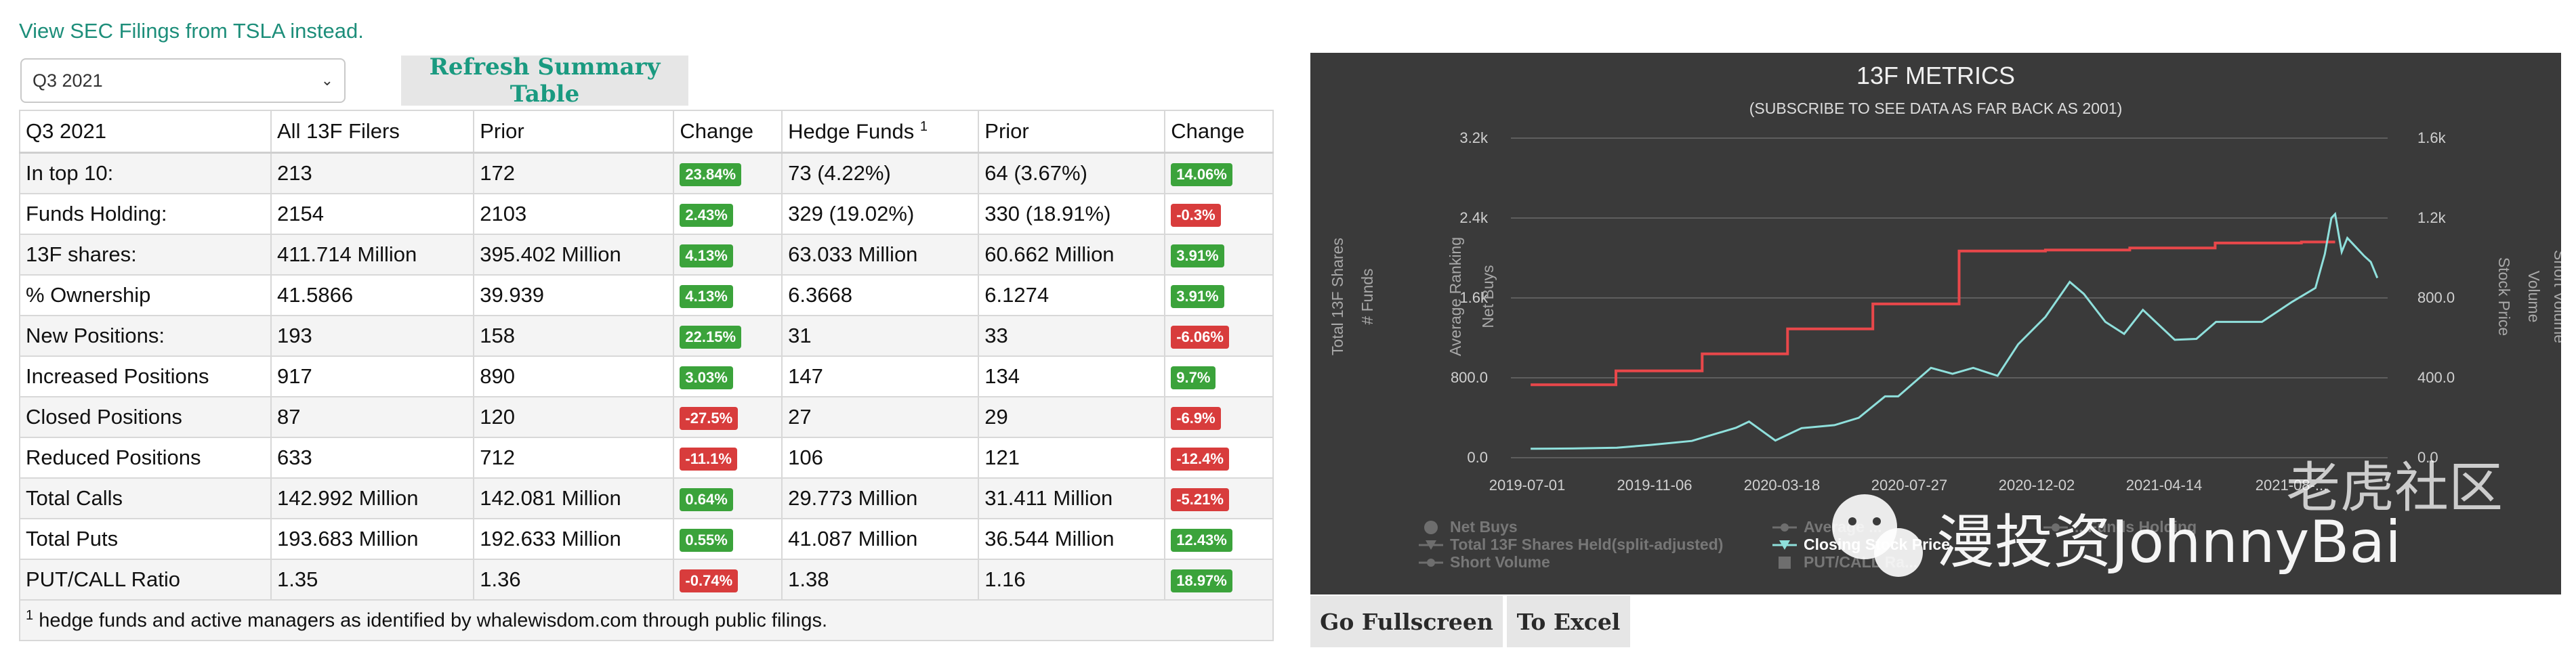  Describe the element at coordinates (1484, 527) in the screenshot. I see `legend-label: Net Buys` at that location.